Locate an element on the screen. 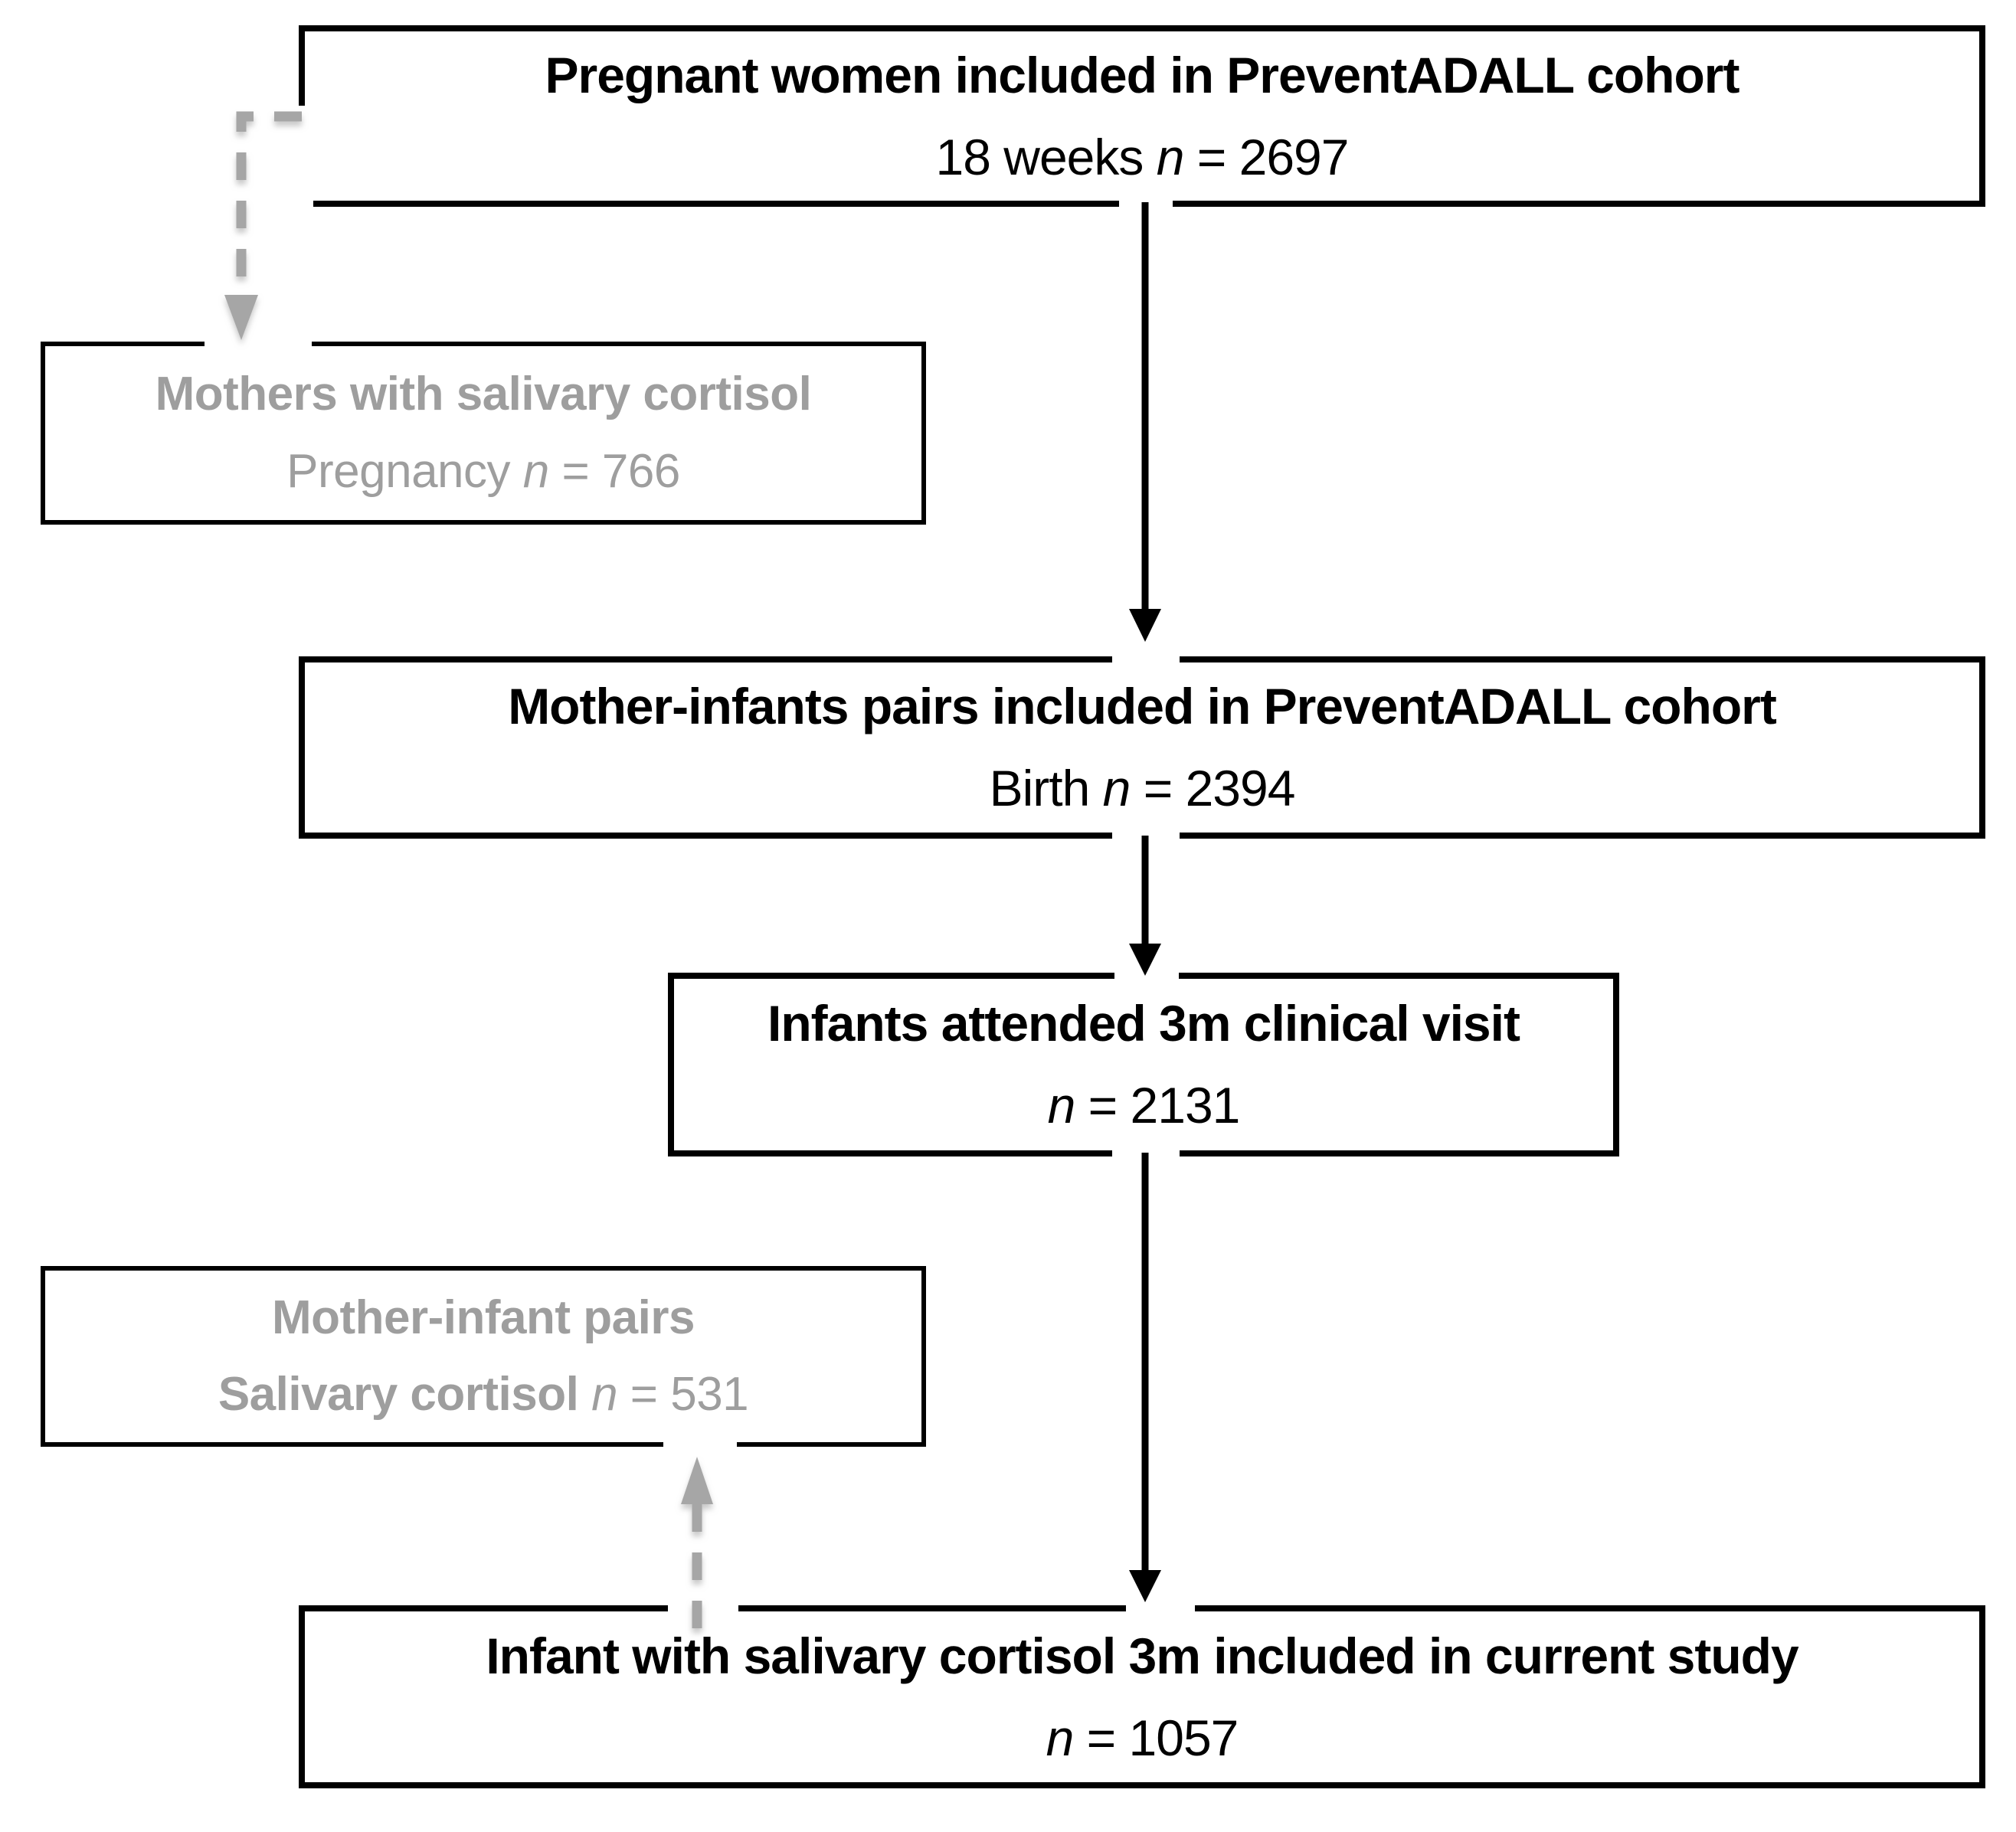  arrow-3m-to-study is located at coordinates (1145, 1377).